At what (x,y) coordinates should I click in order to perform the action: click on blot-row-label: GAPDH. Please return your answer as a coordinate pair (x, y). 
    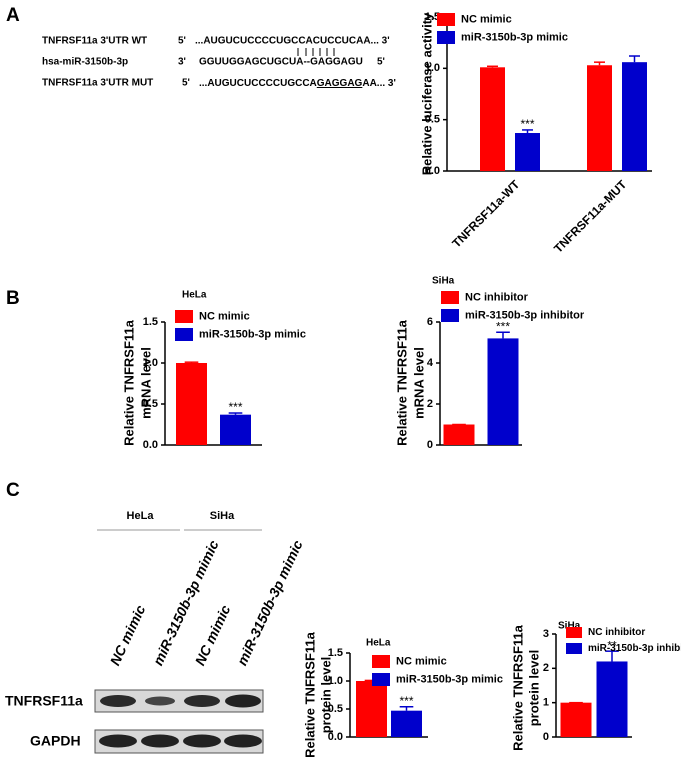
    Looking at the image, I should click on (55, 741).